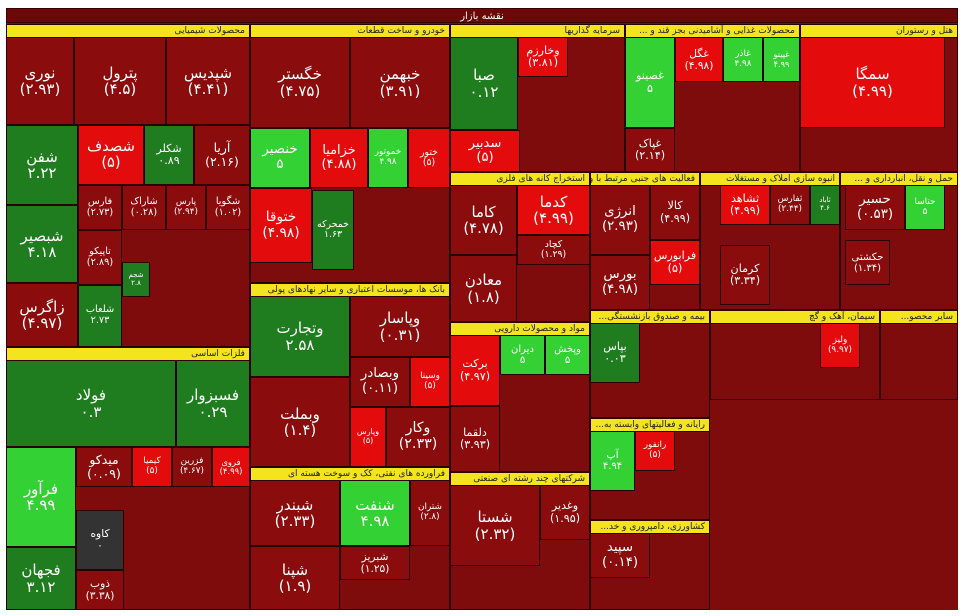 The image size is (965, 616). I want to click on stock-tile: شگویا (۱.۰۲), so click(228, 207).